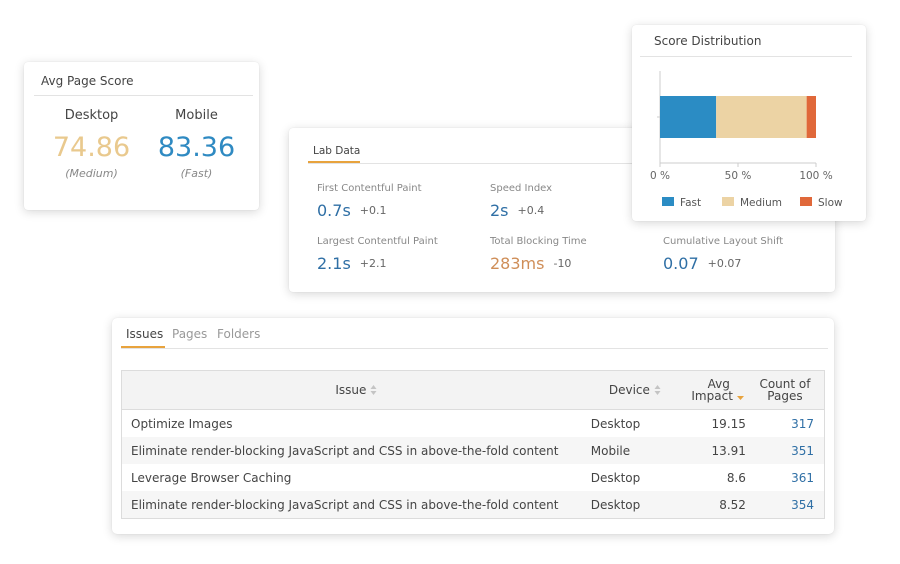 The height and width of the screenshot is (564, 900). What do you see at coordinates (785, 450) in the screenshot?
I see `count-link: 351` at bounding box center [785, 450].